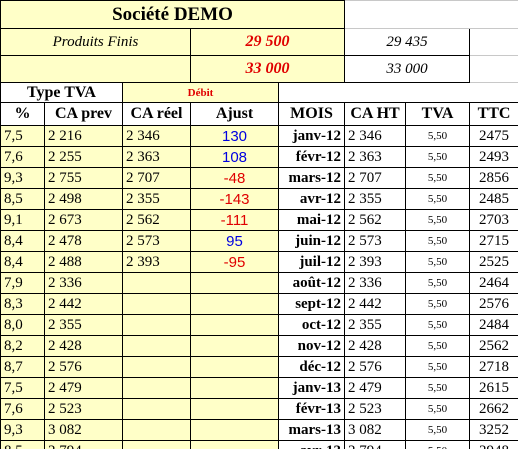 This screenshot has width=518, height=449. I want to click on month-cell: mars-12, so click(311, 178).